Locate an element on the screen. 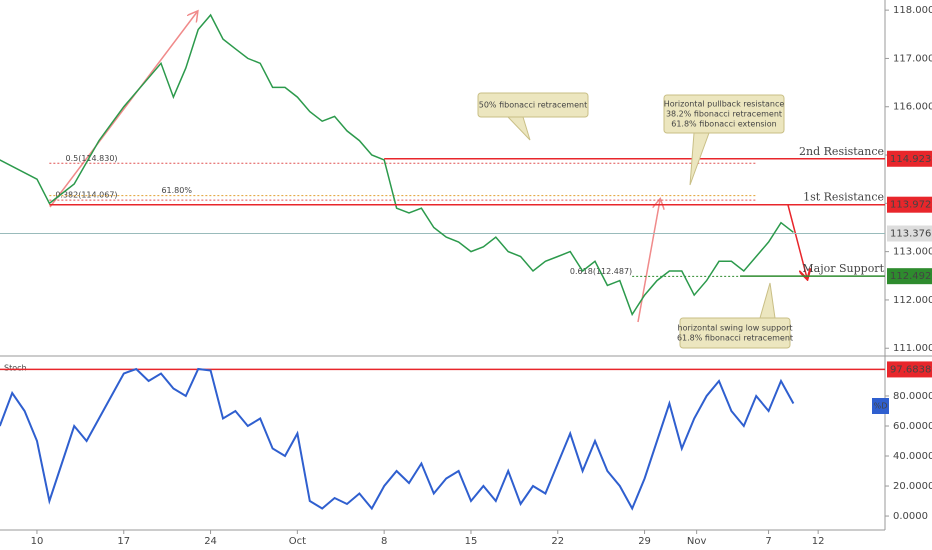  level-name: 1st Resistance is located at coordinates (843, 197).